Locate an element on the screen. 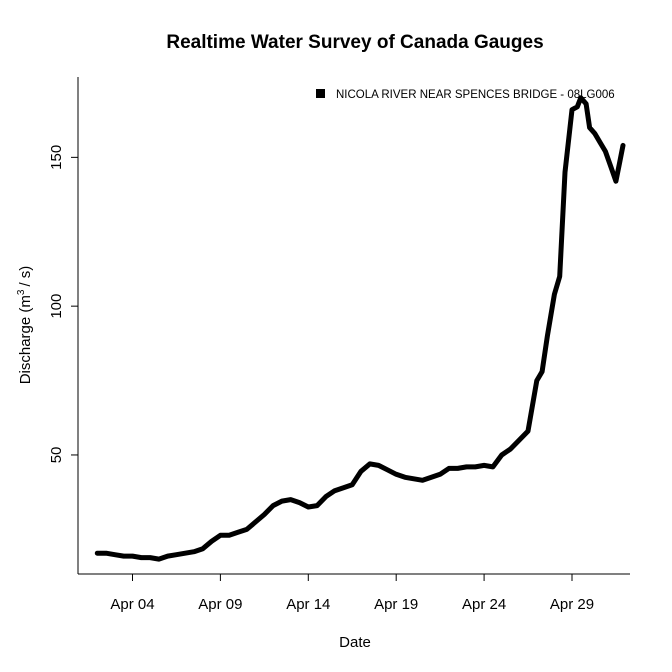  y-axis-label-superscript: 3 is located at coordinates (21, 292).